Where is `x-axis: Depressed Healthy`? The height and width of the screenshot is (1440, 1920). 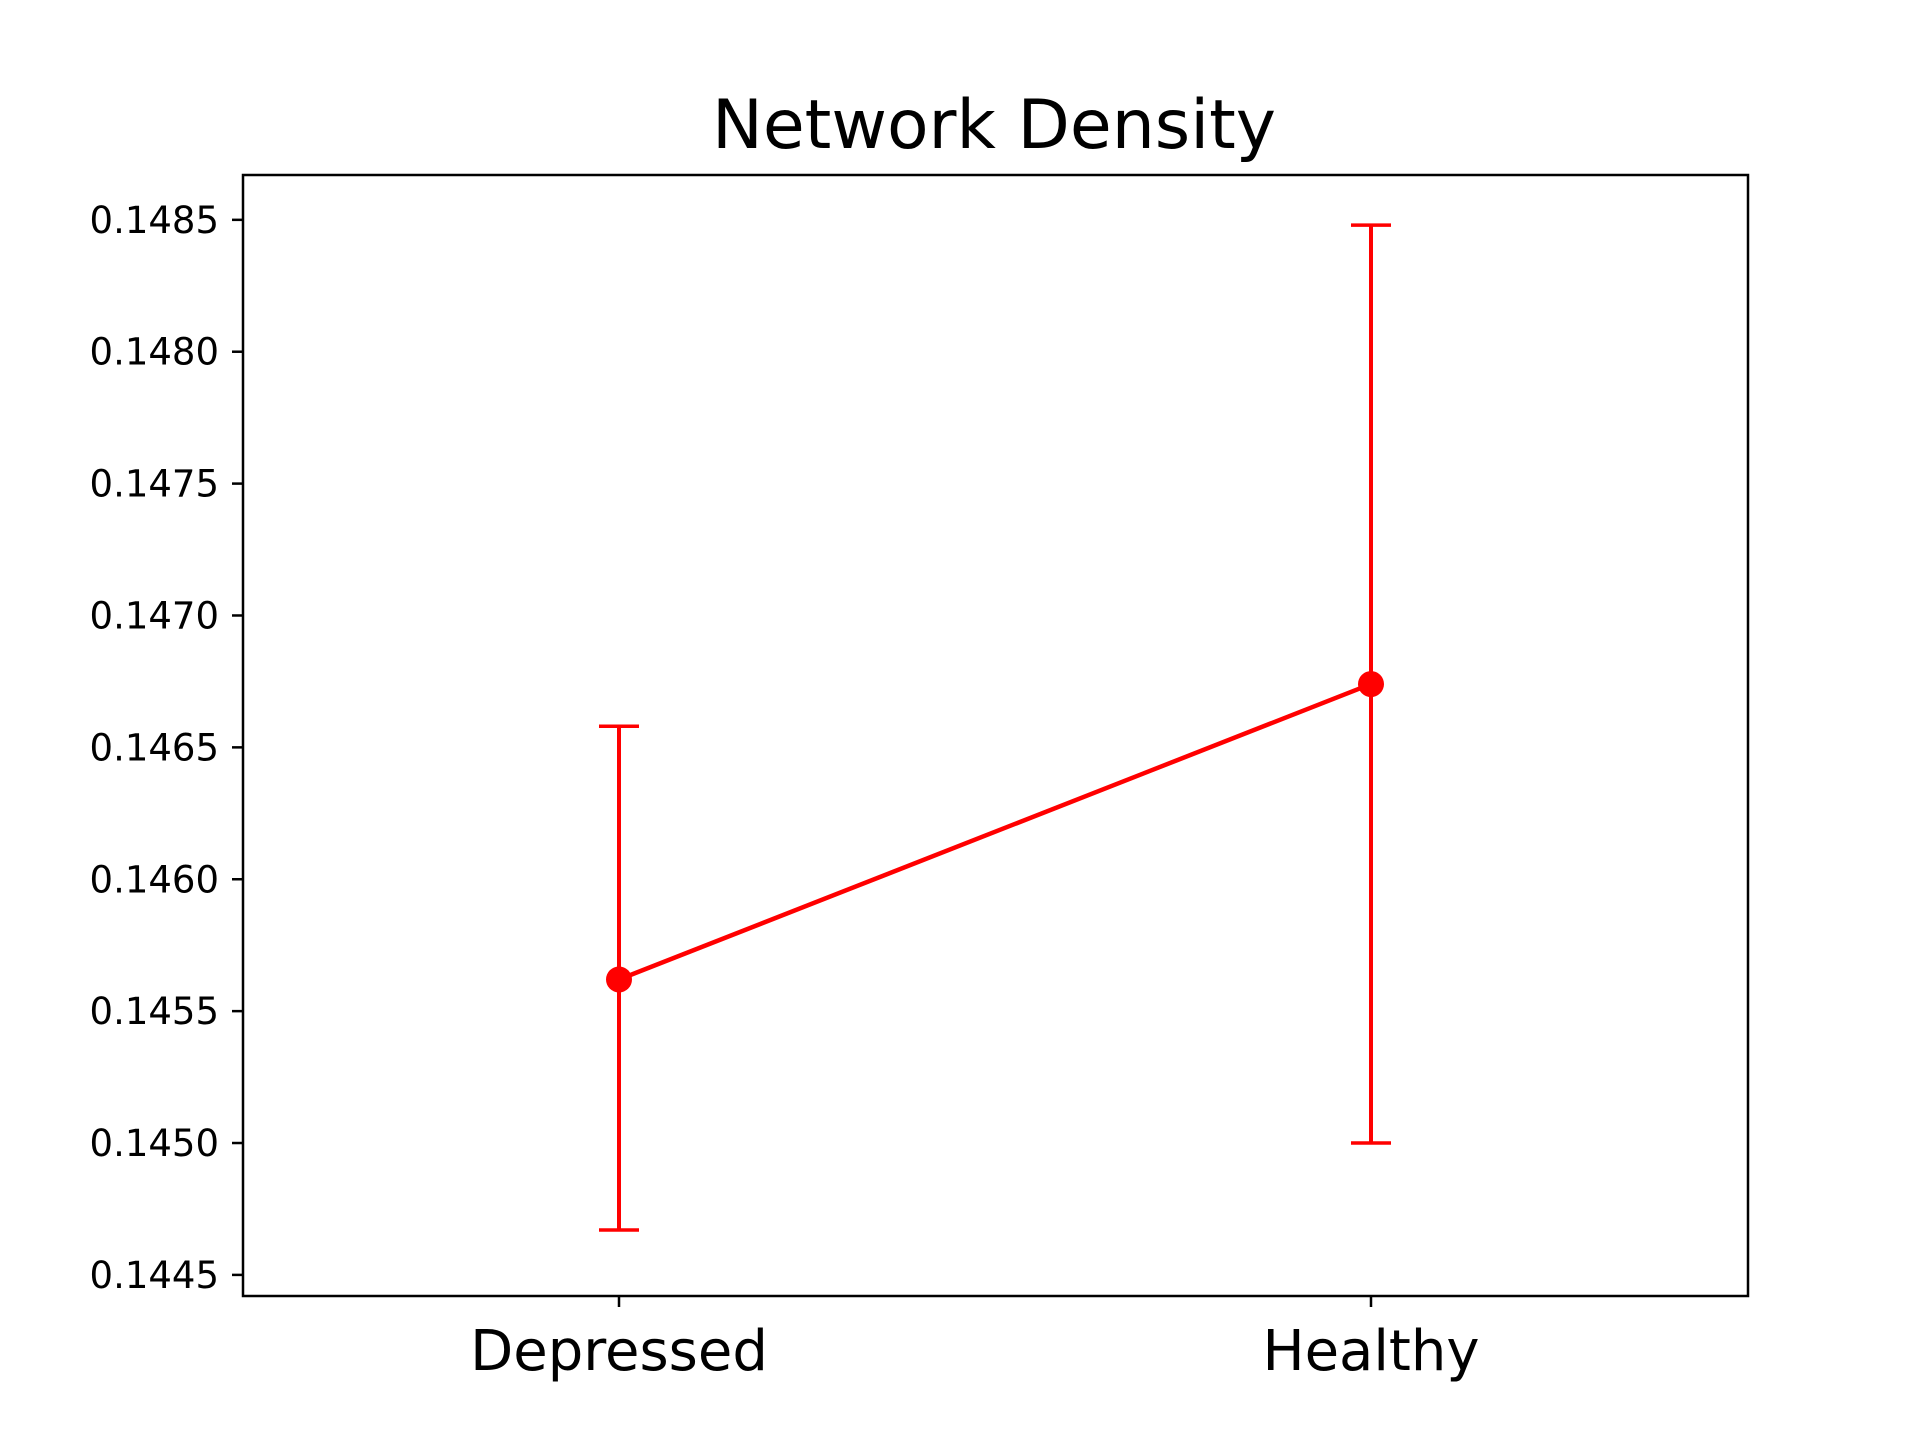
x-axis: Depressed Healthy is located at coordinates (975, 1340).